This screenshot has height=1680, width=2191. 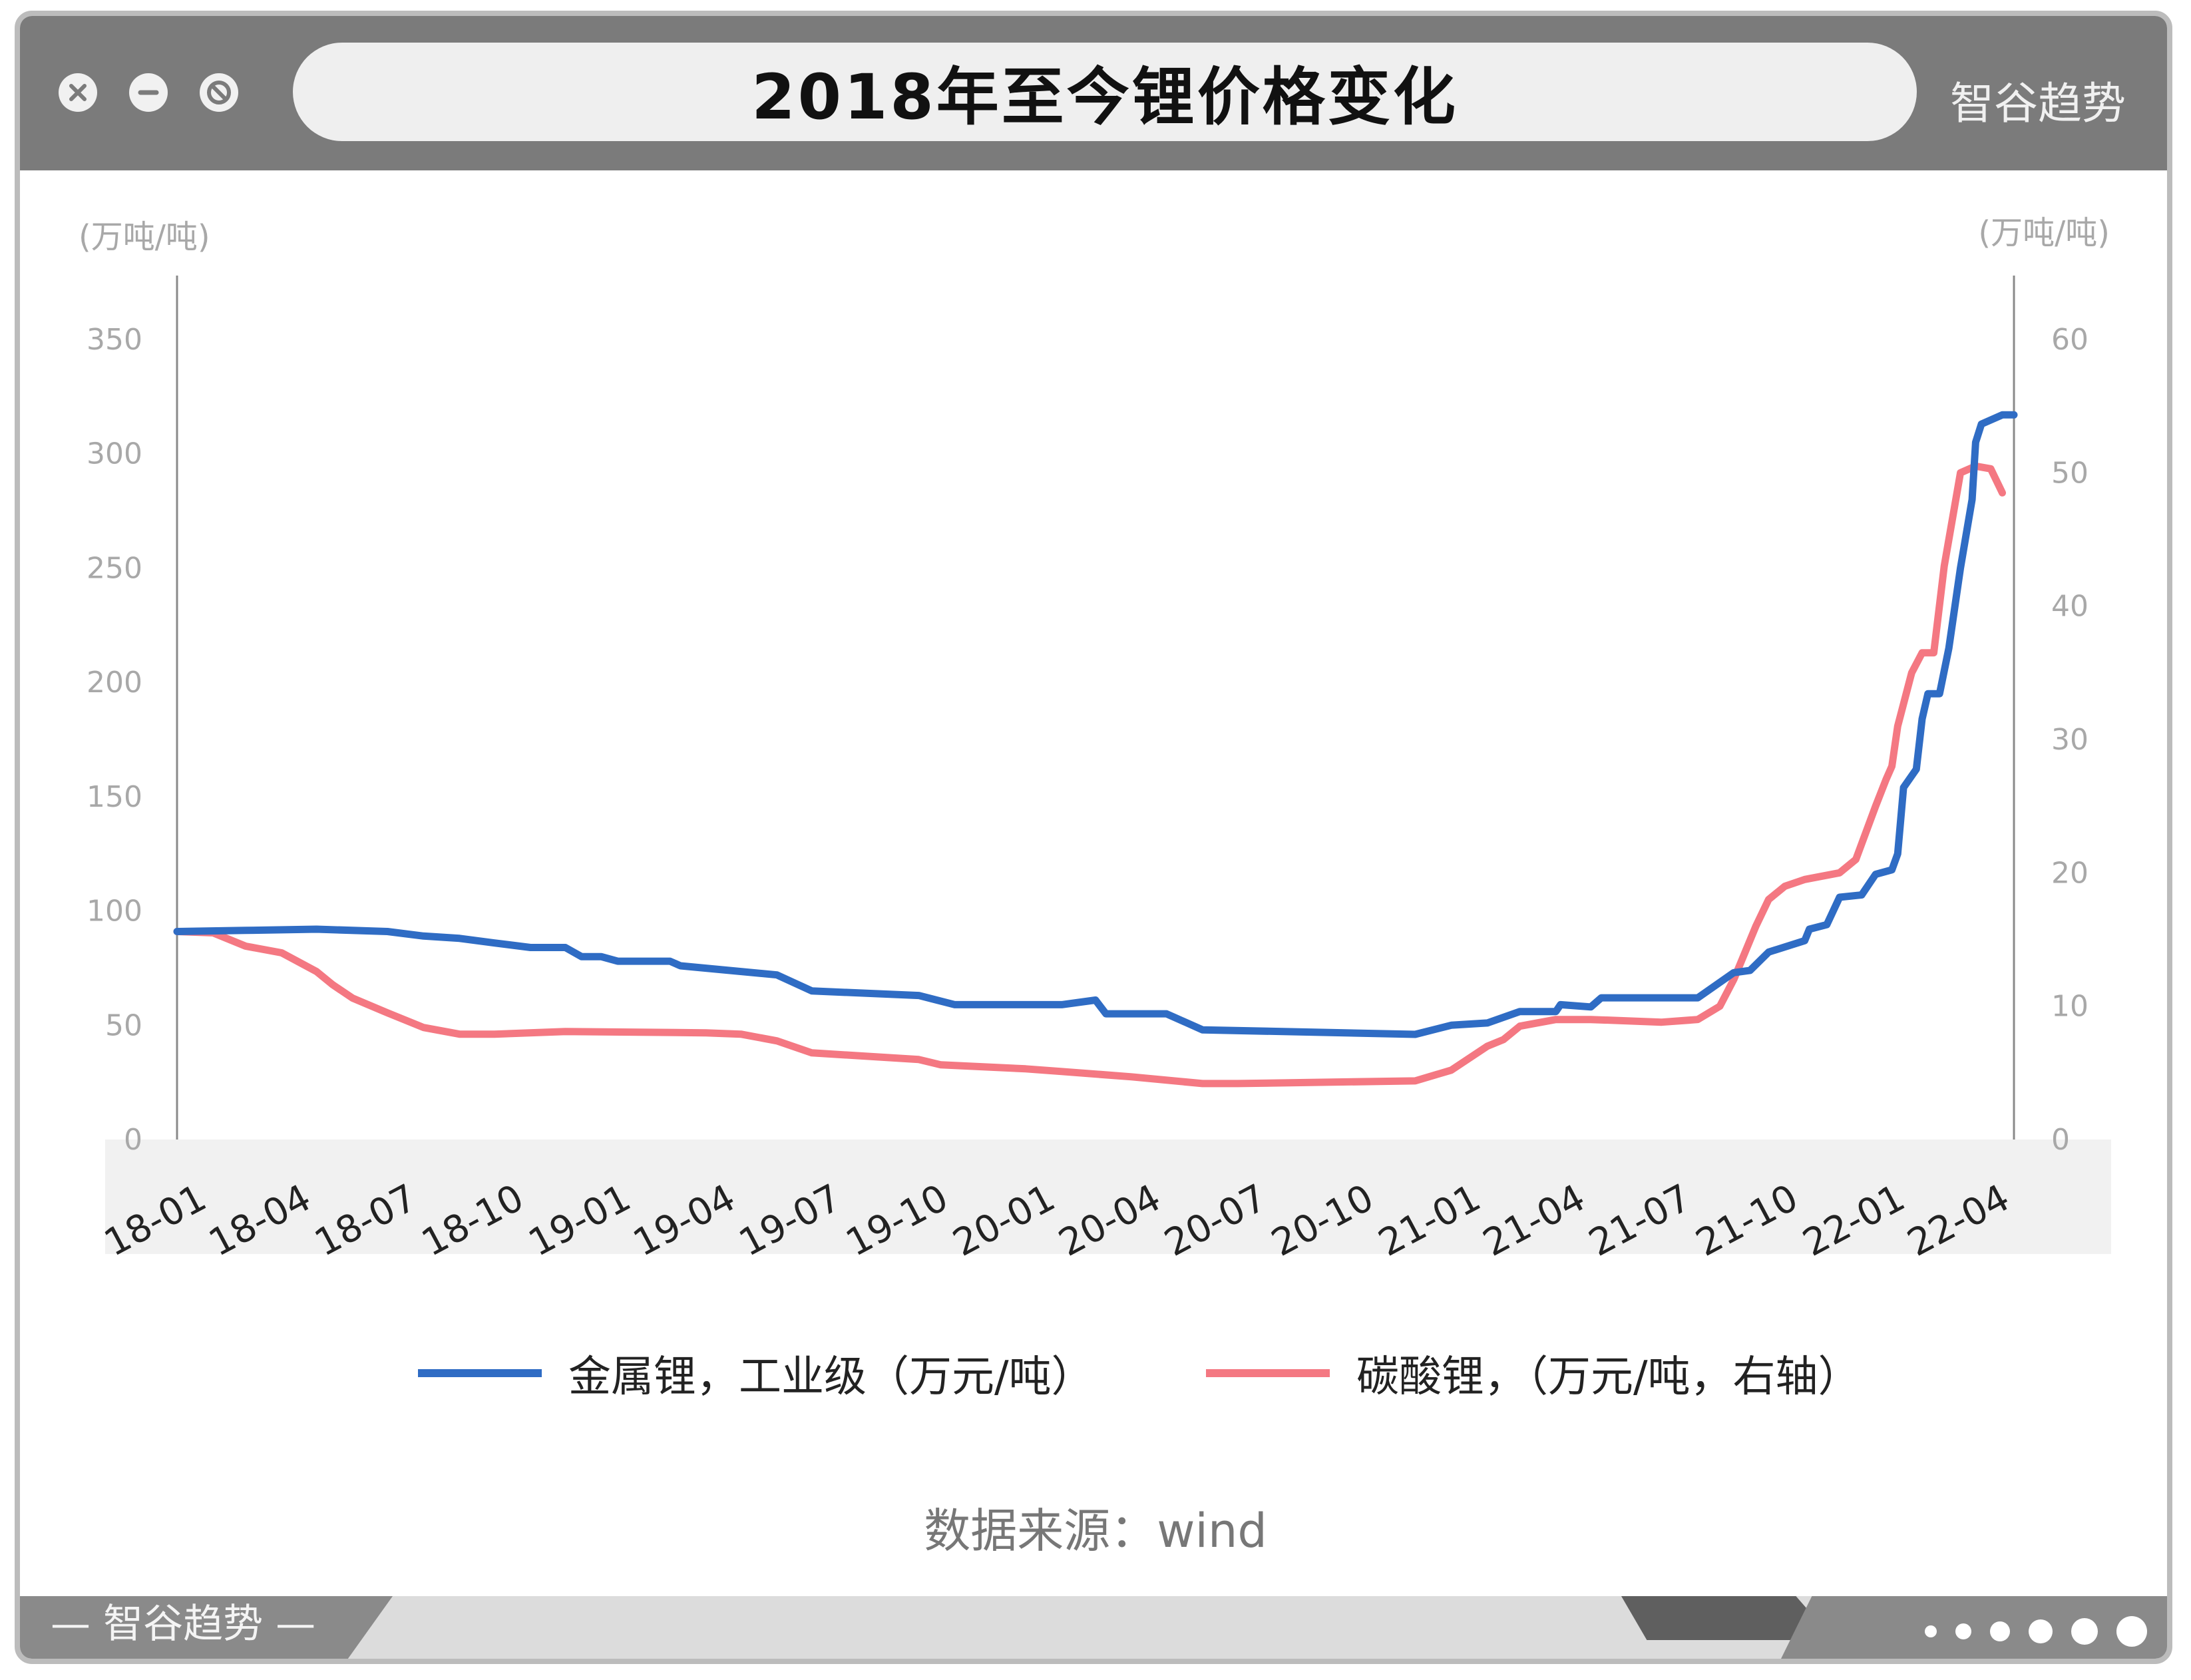 I want to click on x-axis-band, so click(x=1108, y=1197).